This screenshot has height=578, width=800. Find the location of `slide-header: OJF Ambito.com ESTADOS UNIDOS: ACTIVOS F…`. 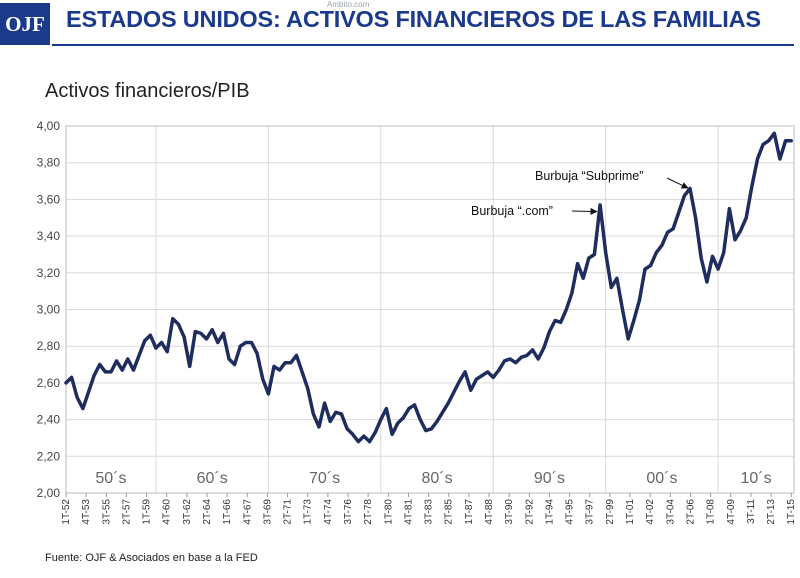

slide-header: OJF Ambito.com ESTADOS UNIDOS: ACTIVOS F… is located at coordinates (400, 28).